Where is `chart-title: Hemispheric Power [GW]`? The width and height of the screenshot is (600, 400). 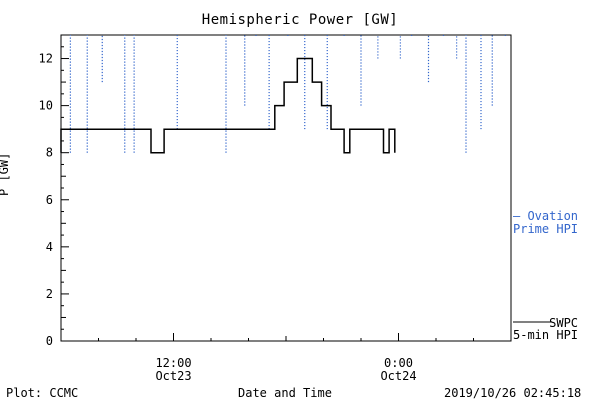 chart-title: Hemispheric Power [GW] is located at coordinates (300, 20).